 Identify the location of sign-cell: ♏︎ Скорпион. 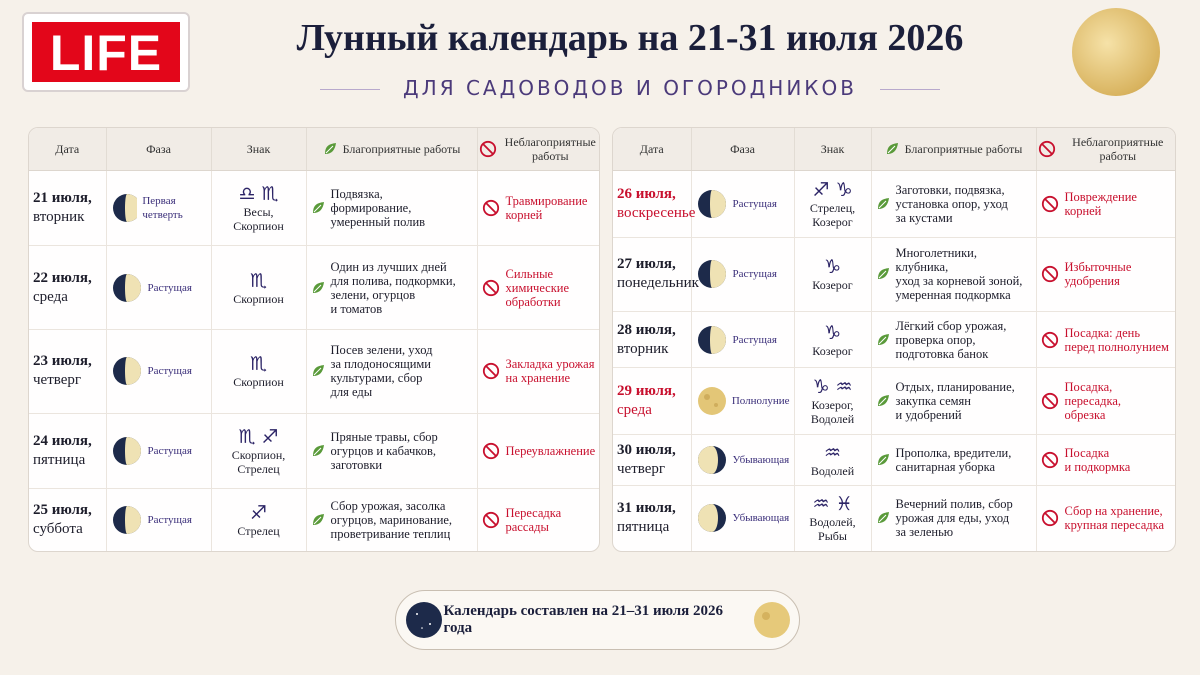
(259, 287).